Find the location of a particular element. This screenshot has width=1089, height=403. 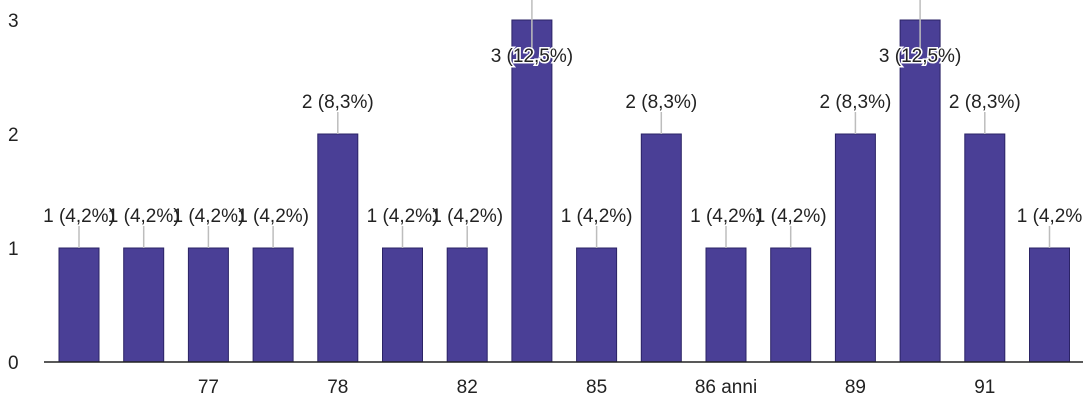

y-tick-label: 1 is located at coordinates (13, 249).